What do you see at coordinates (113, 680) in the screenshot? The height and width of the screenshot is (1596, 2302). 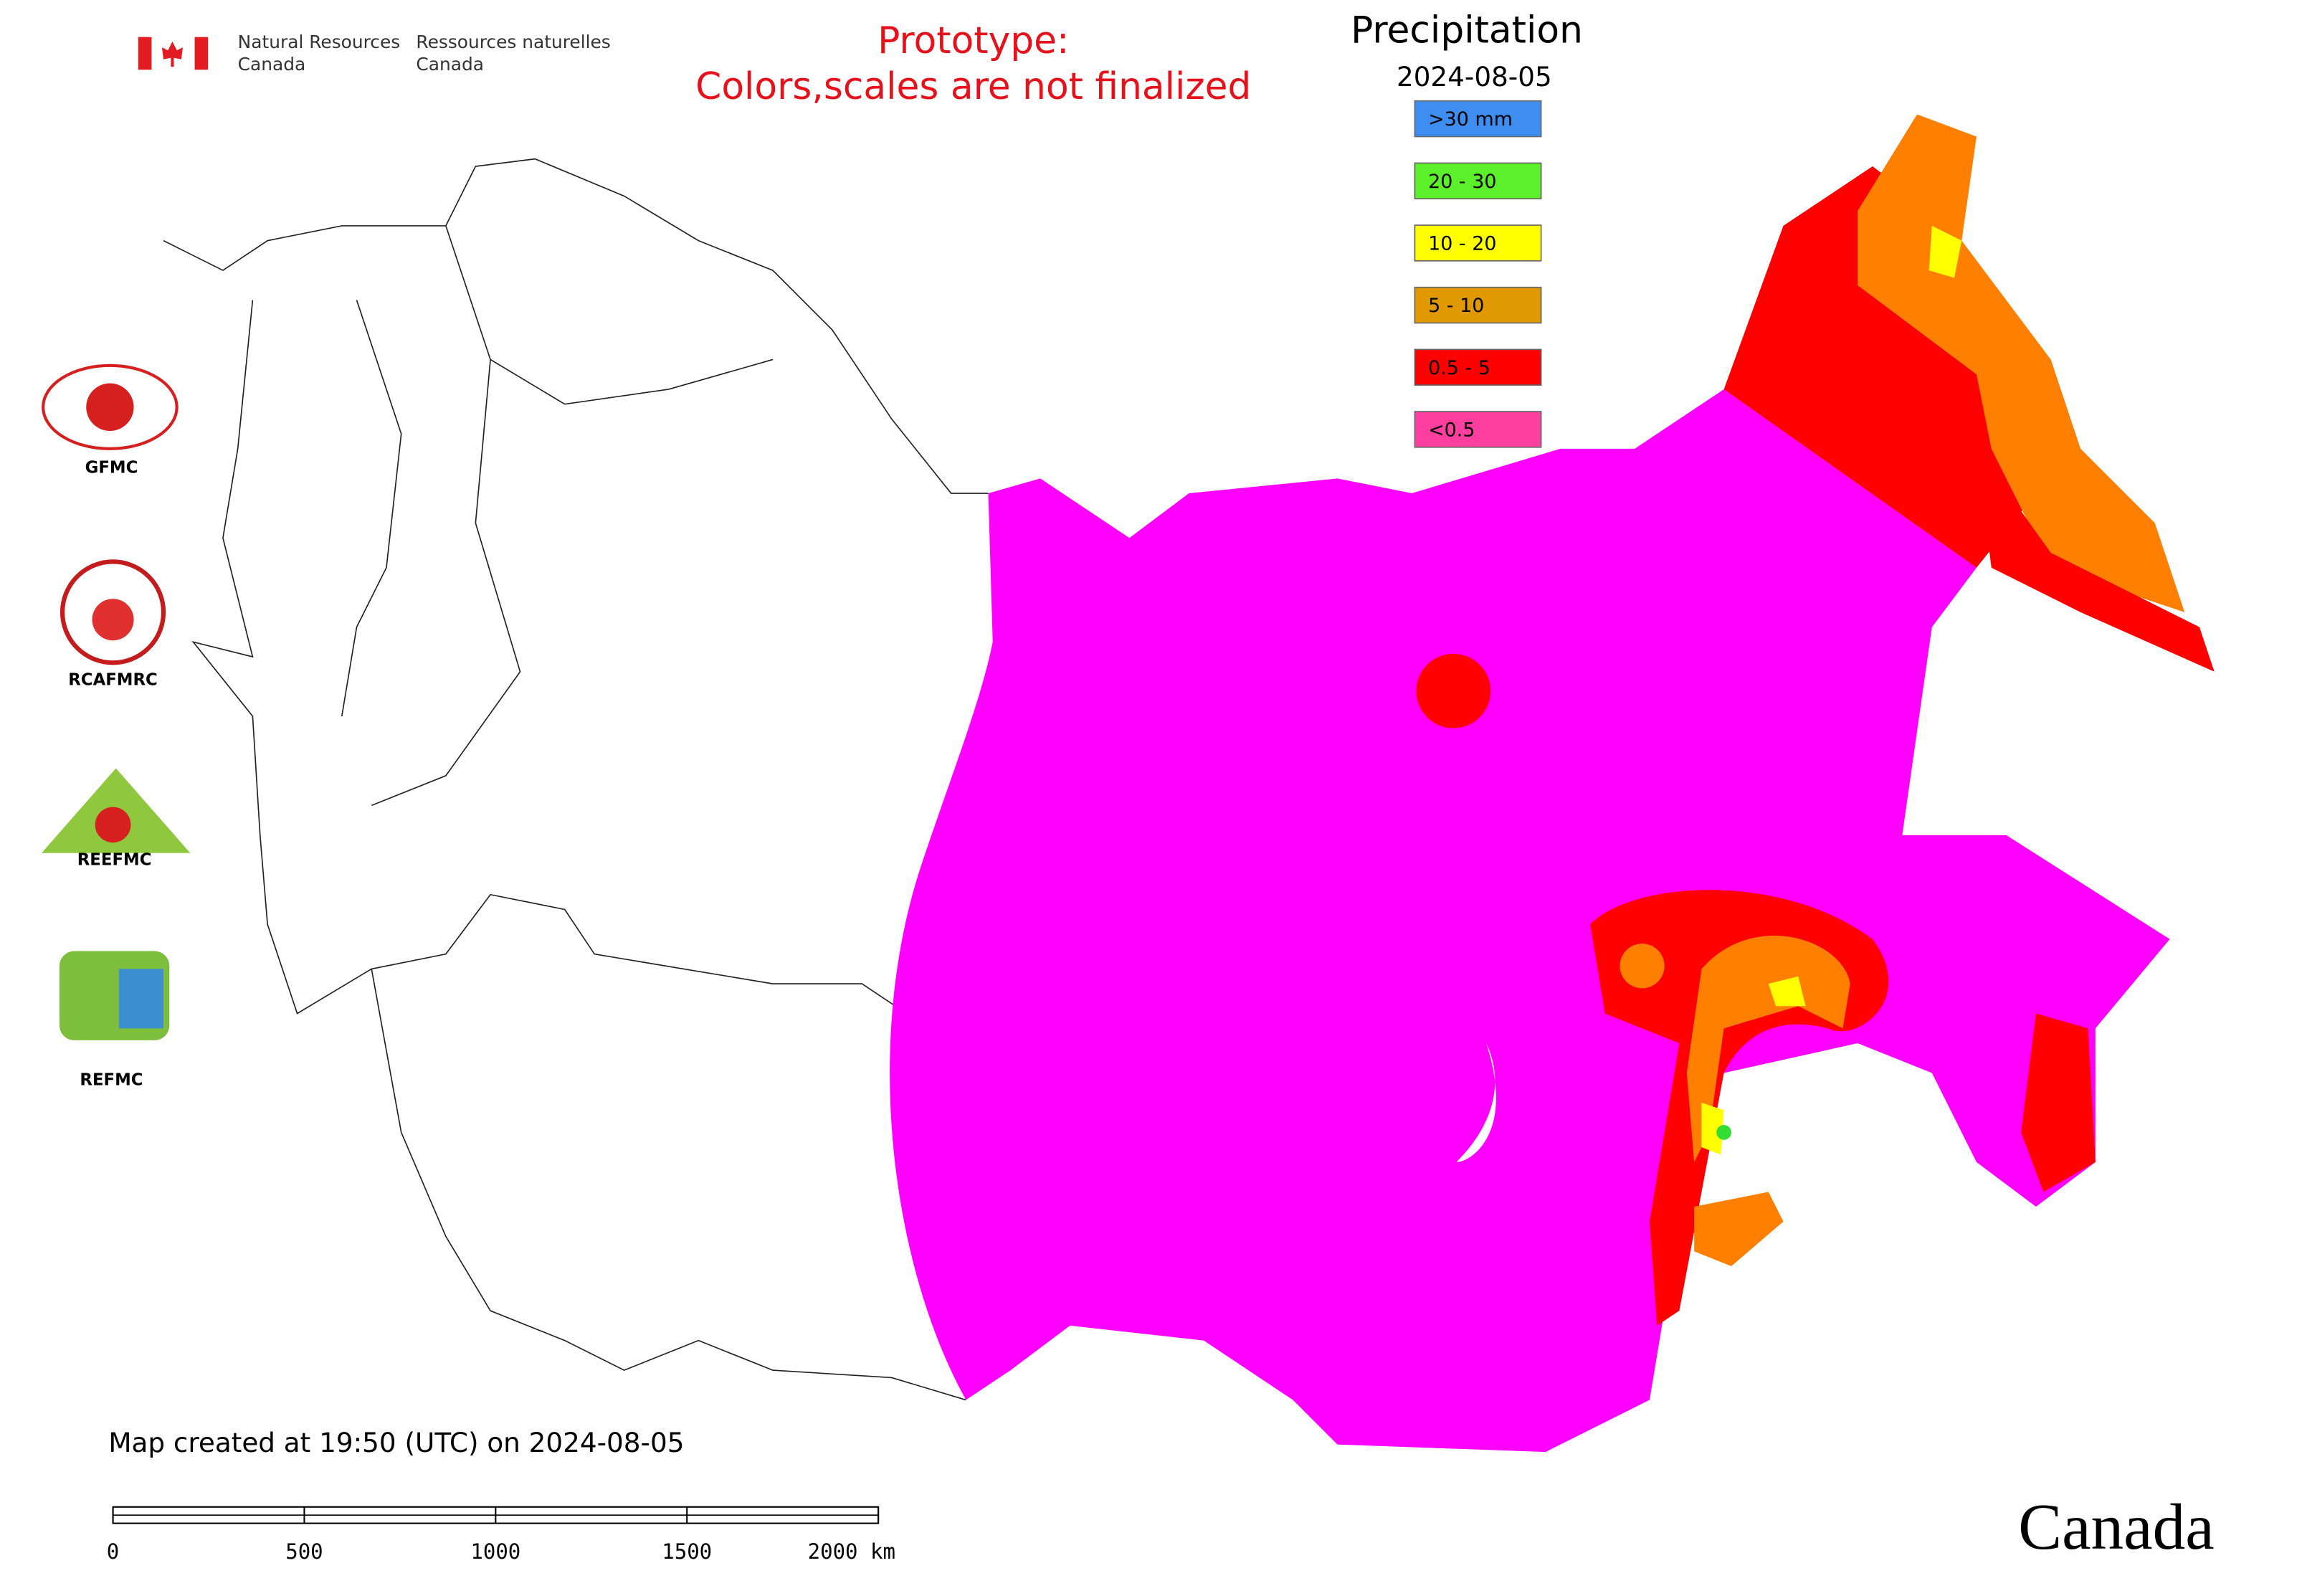 I see `logo-label: RCAFMRC` at bounding box center [113, 680].